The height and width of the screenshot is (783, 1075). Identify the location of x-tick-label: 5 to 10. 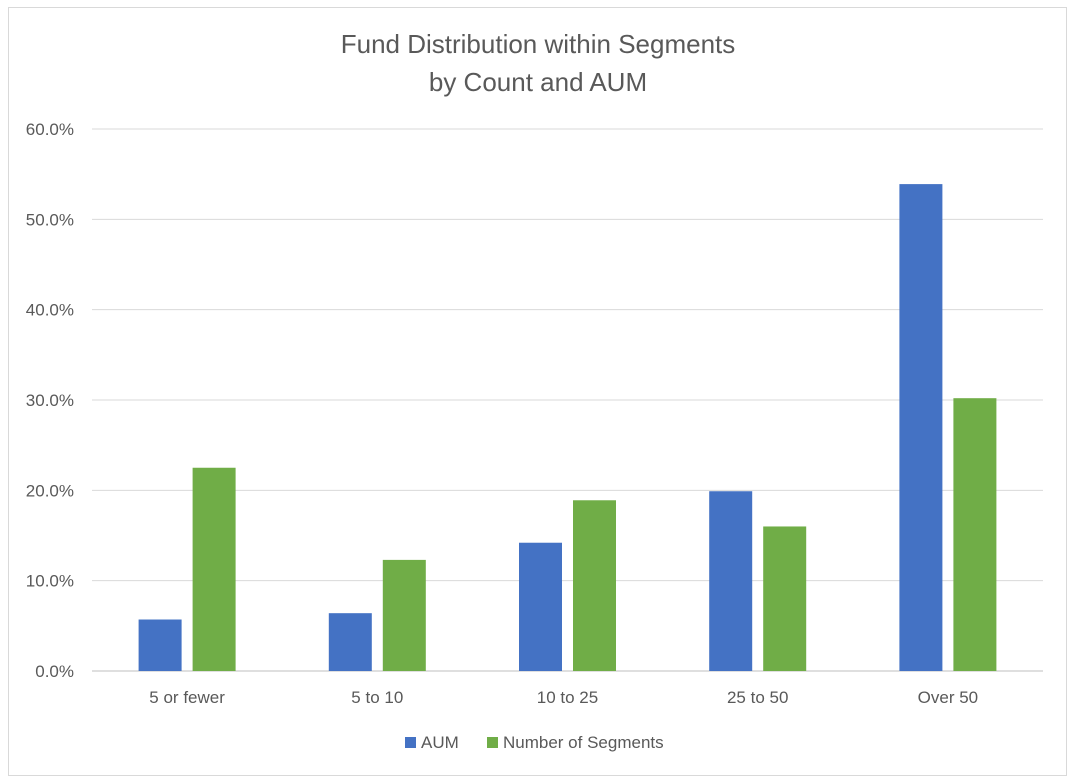
(377, 697).